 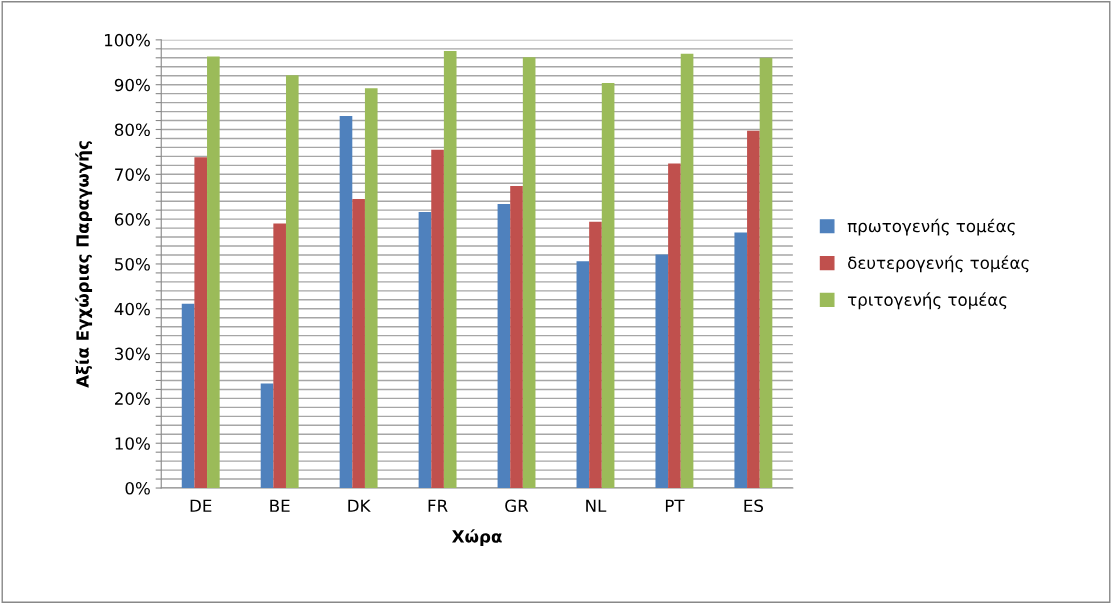 What do you see at coordinates (137, 488) in the screenshot?
I see `y-tick-label: 0%` at bounding box center [137, 488].